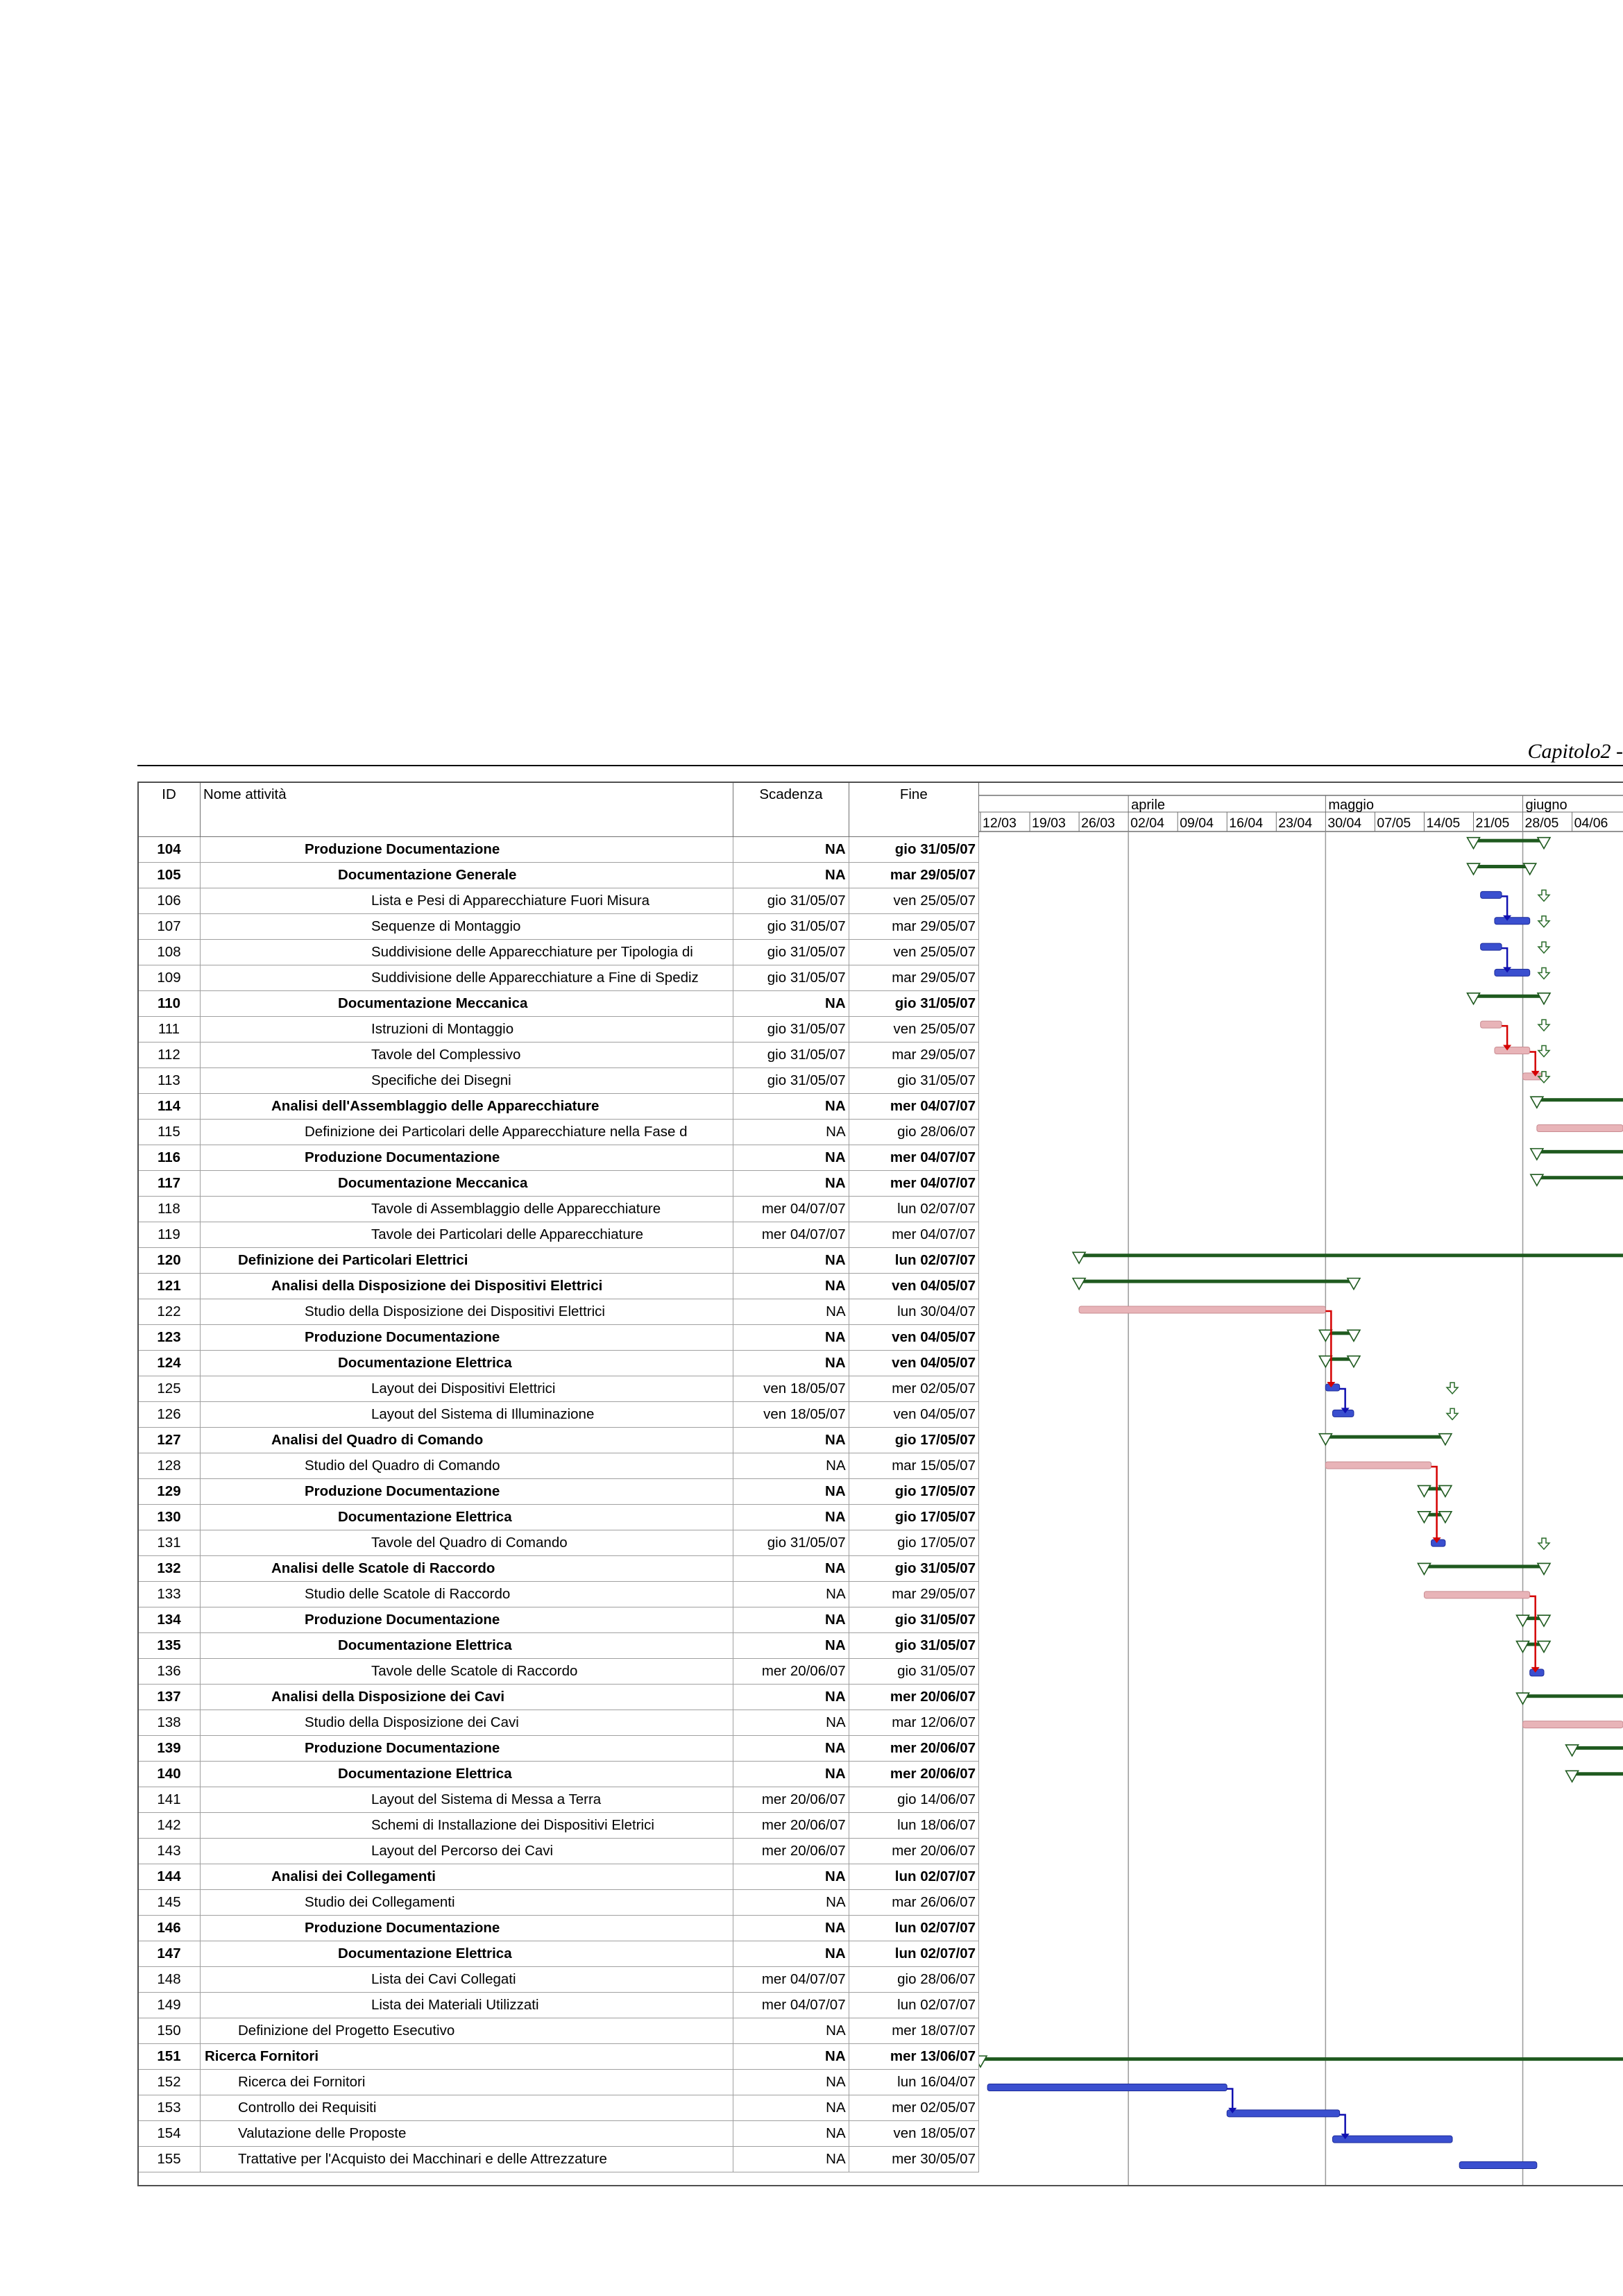  Describe the element at coordinates (169, 1800) in the screenshot. I see `task-id: 141` at that location.